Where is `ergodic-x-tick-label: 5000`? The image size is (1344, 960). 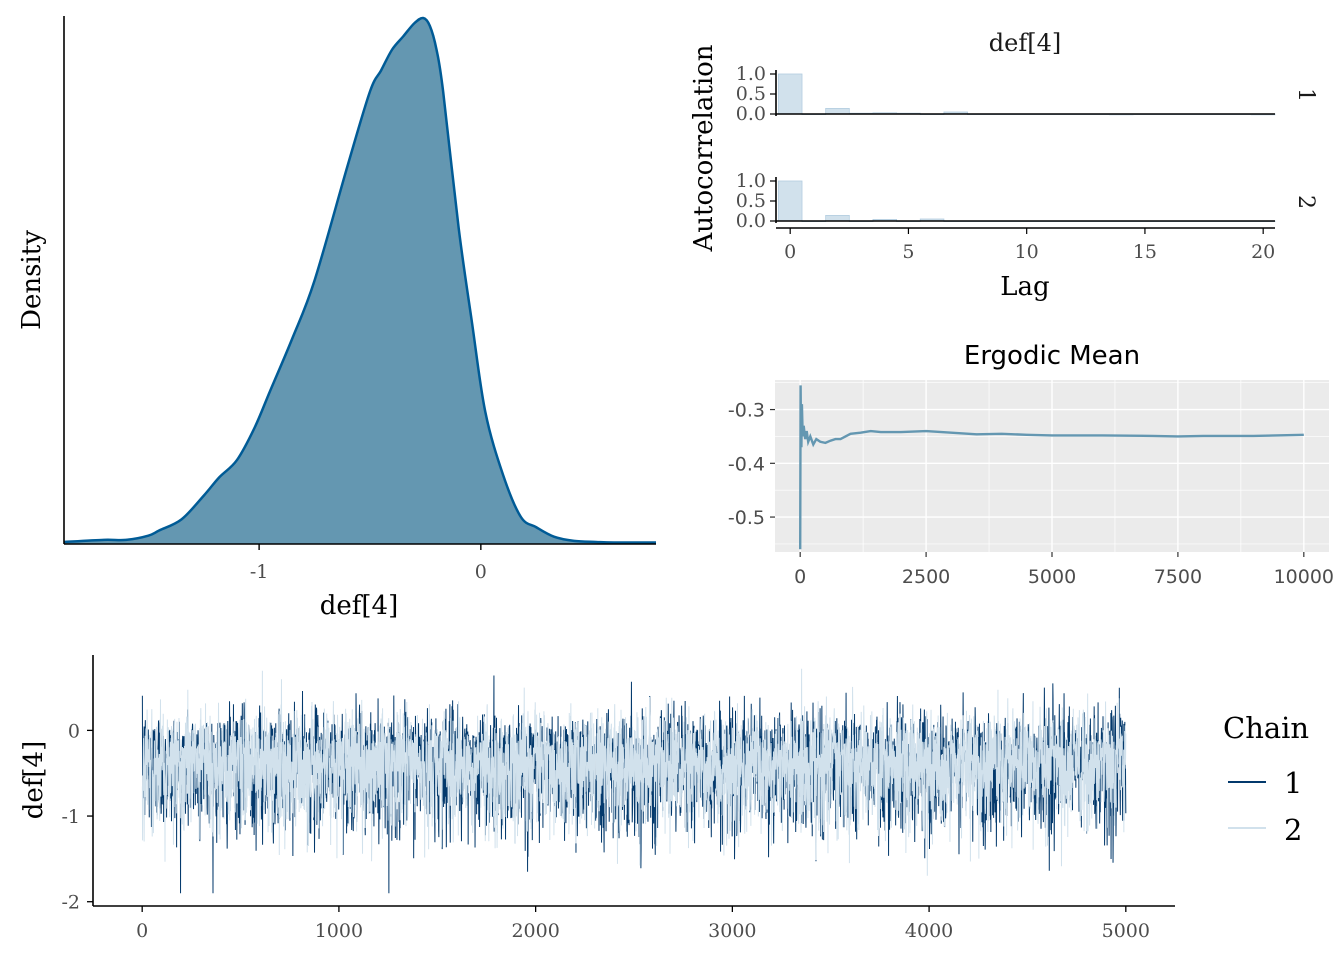 ergodic-x-tick-label: 5000 is located at coordinates (1052, 577).